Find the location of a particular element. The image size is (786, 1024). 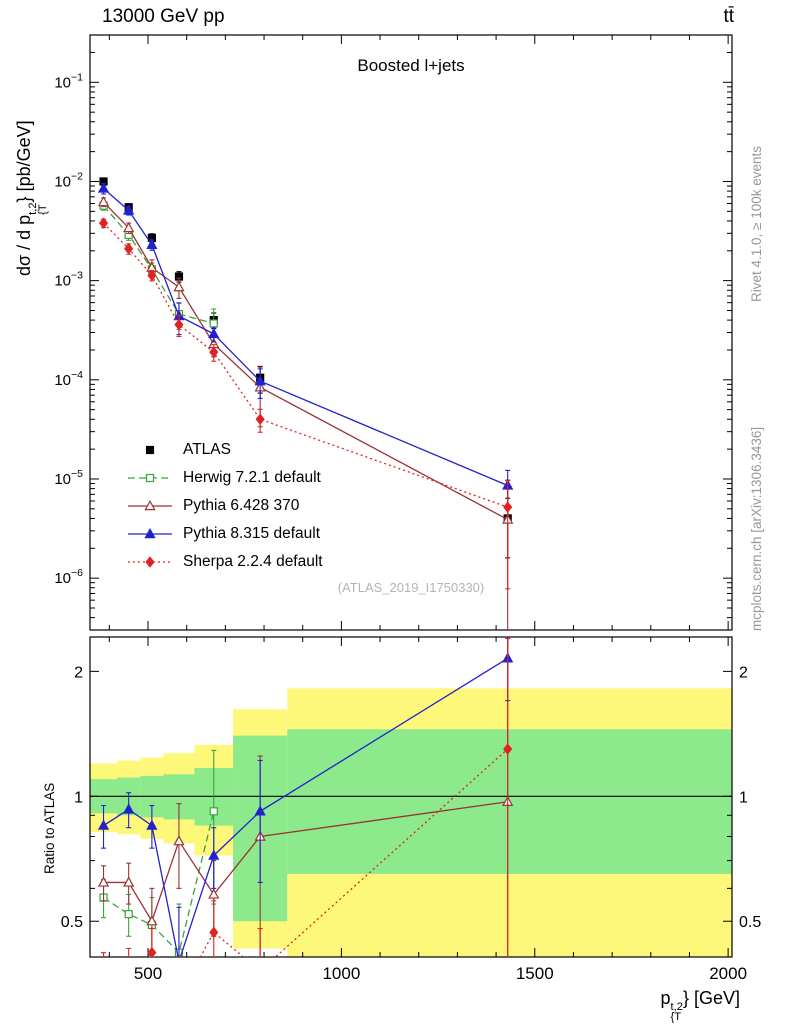

mcplots-reference-note: mcplots.cern.ch [arXiv:1306.3436] is located at coordinates (756, 528).